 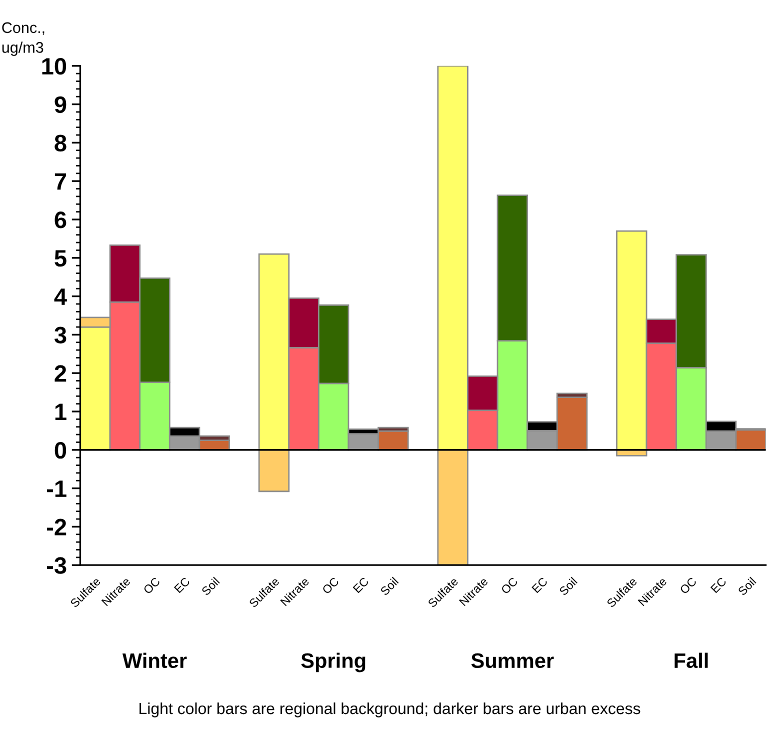 I want to click on y-tick-label: 10, so click(x=54, y=66).